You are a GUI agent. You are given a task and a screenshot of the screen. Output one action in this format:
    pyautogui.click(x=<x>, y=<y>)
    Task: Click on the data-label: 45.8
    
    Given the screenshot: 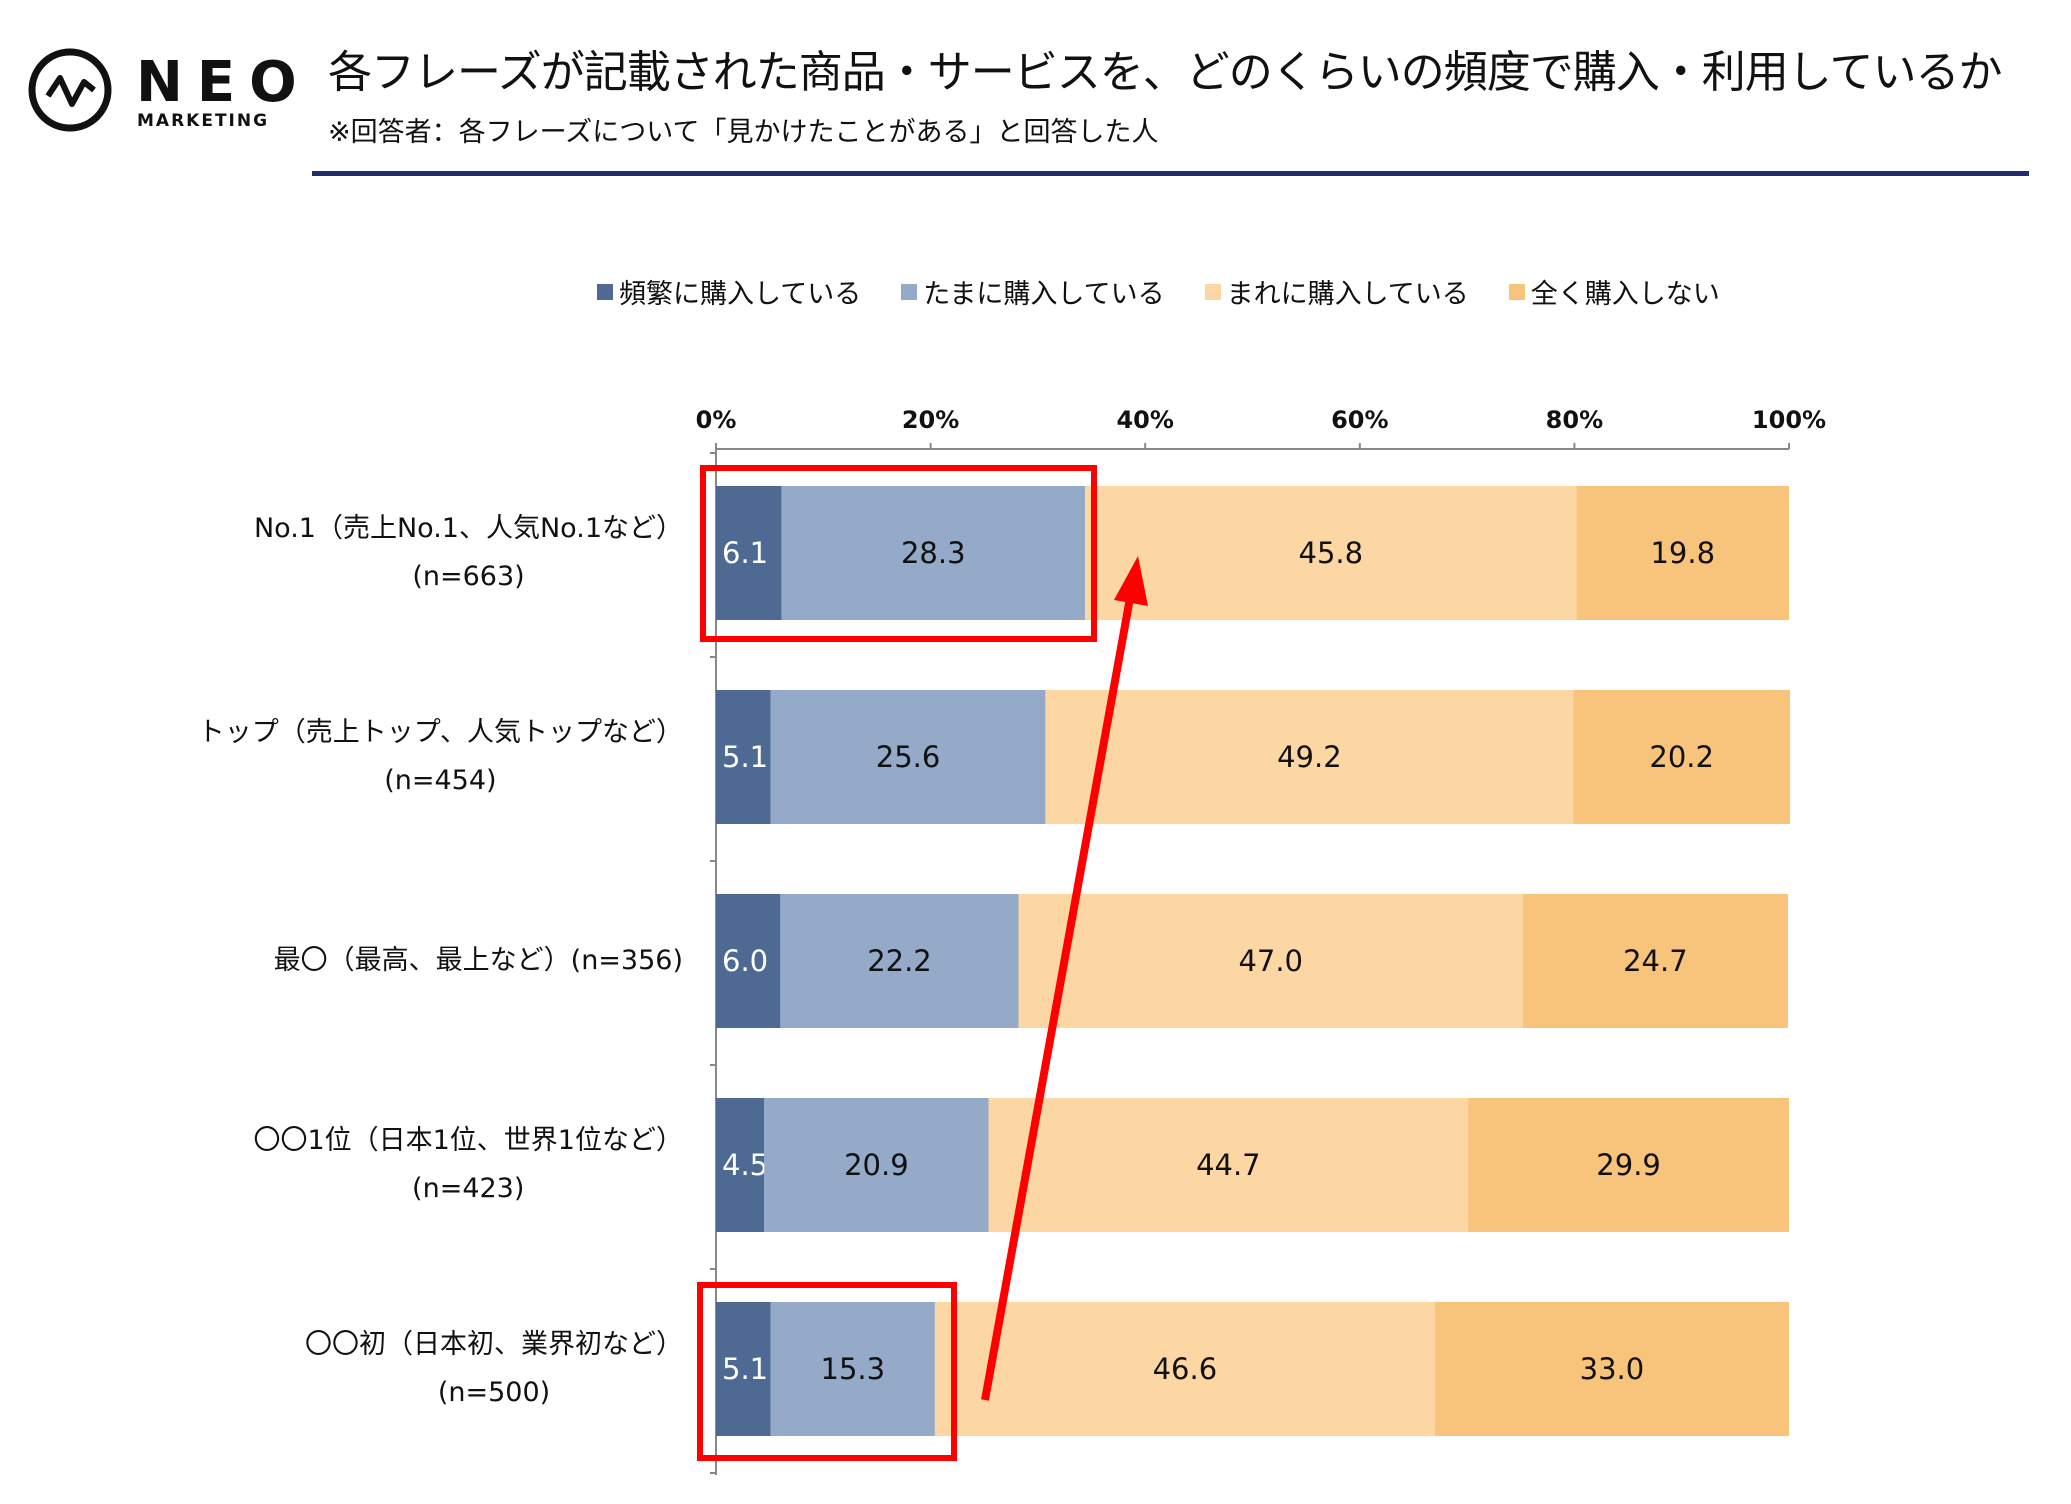 What is the action you would take?
    pyautogui.click(x=1331, y=553)
    